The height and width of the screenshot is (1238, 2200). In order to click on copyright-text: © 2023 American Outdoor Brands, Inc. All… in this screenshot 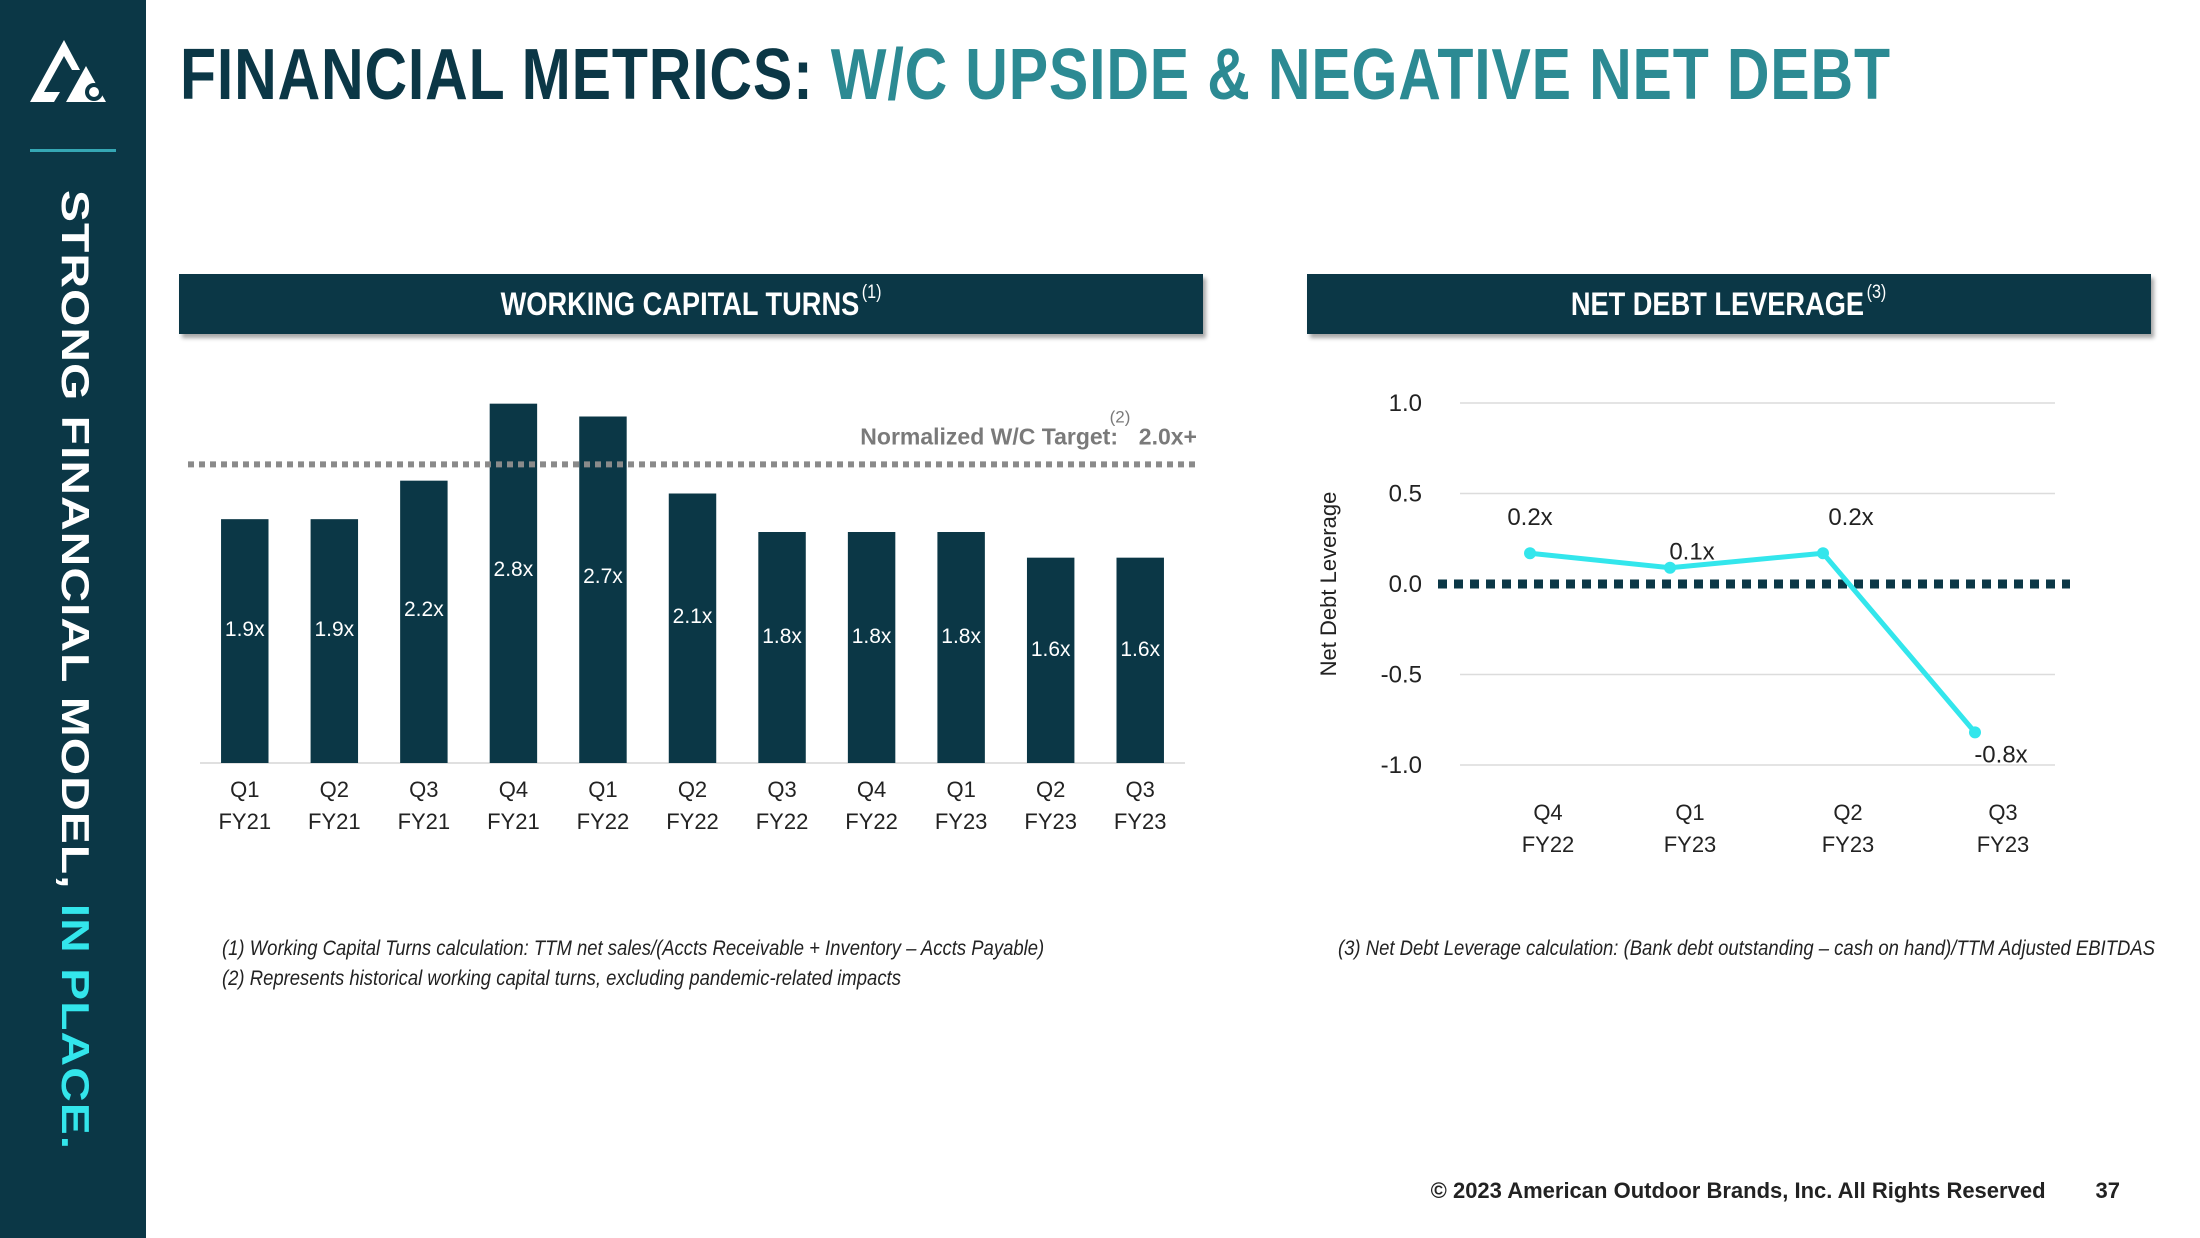, I will do `click(1738, 1190)`.